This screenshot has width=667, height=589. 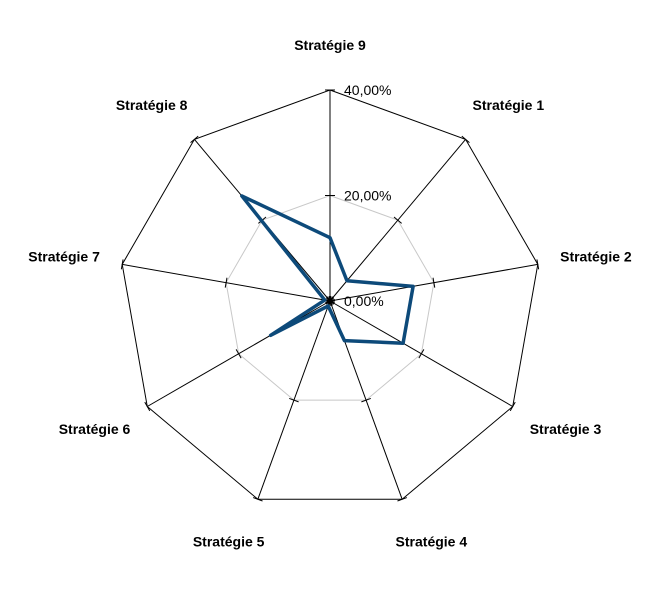 What do you see at coordinates (509, 105) in the screenshot?
I see `category-label: Stratégie 1` at bounding box center [509, 105].